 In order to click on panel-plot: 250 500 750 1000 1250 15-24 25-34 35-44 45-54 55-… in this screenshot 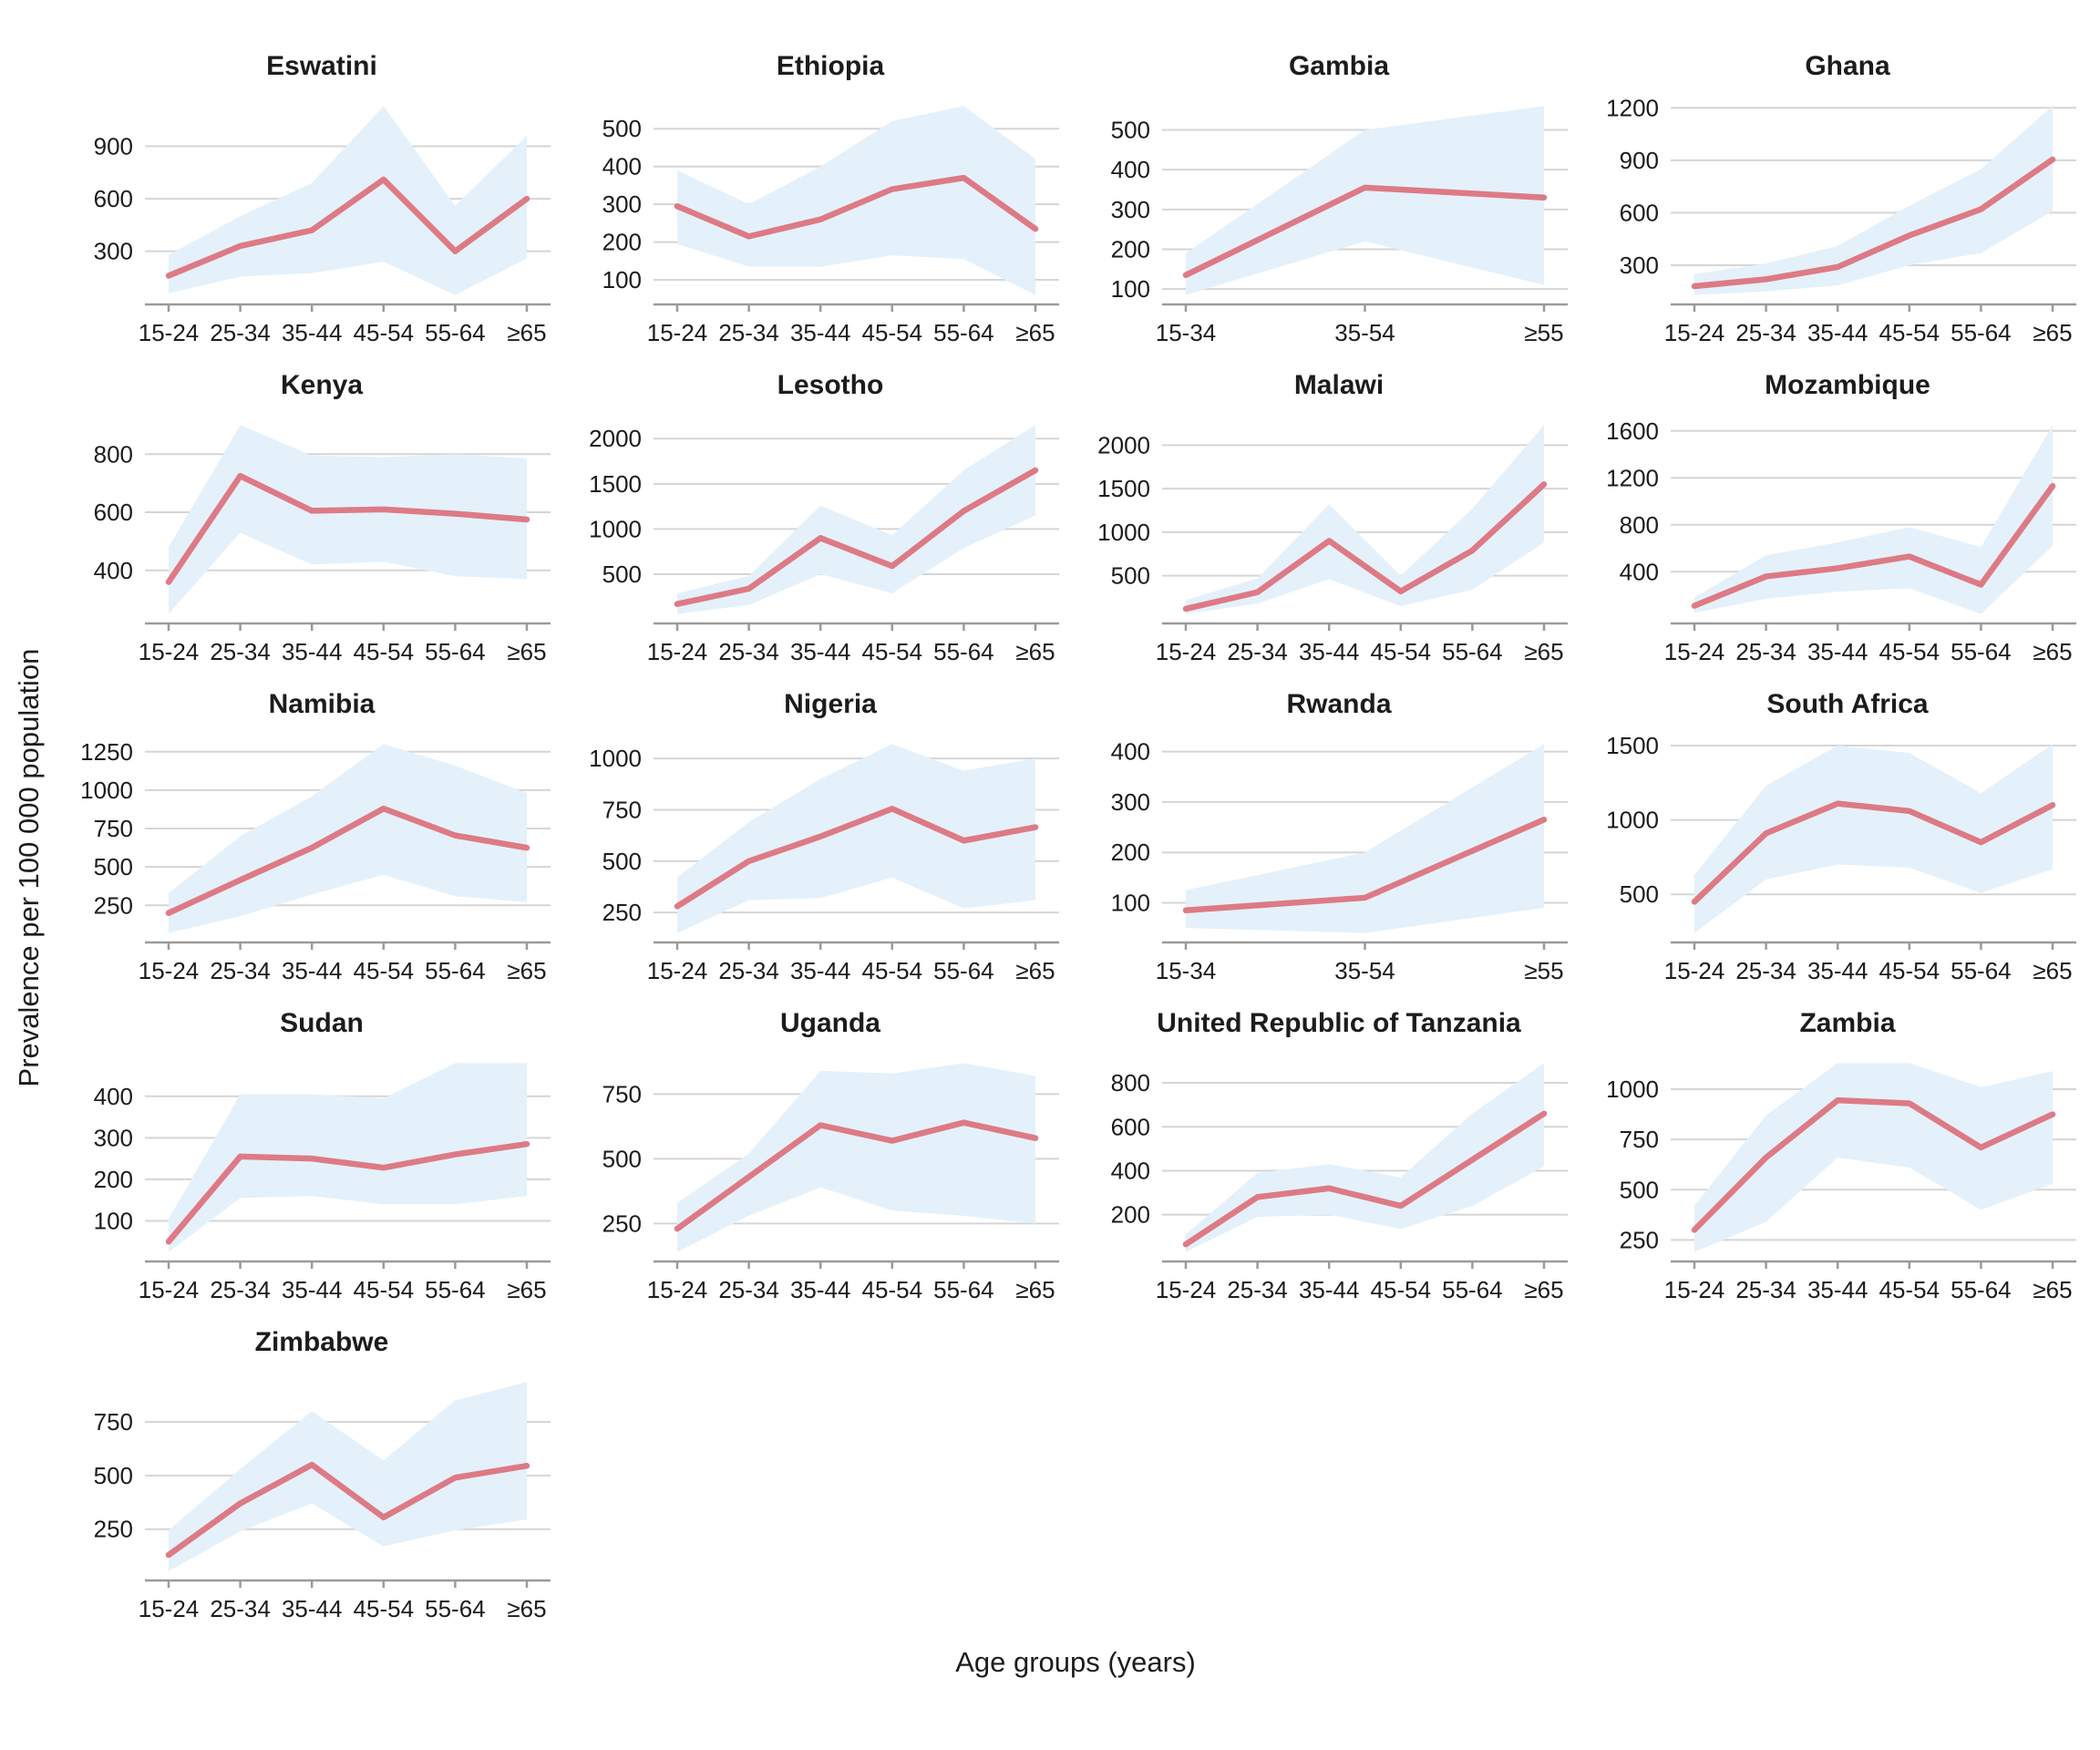, I will do `click(316, 861)`.